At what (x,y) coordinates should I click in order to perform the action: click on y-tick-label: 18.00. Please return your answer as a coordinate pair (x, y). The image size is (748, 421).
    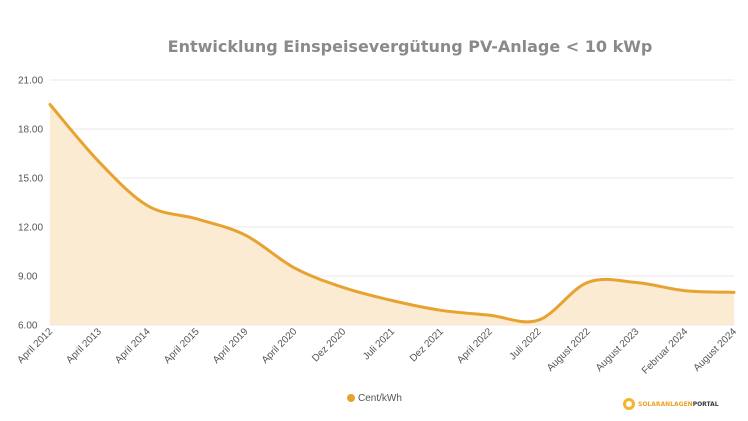
    Looking at the image, I should click on (30, 130).